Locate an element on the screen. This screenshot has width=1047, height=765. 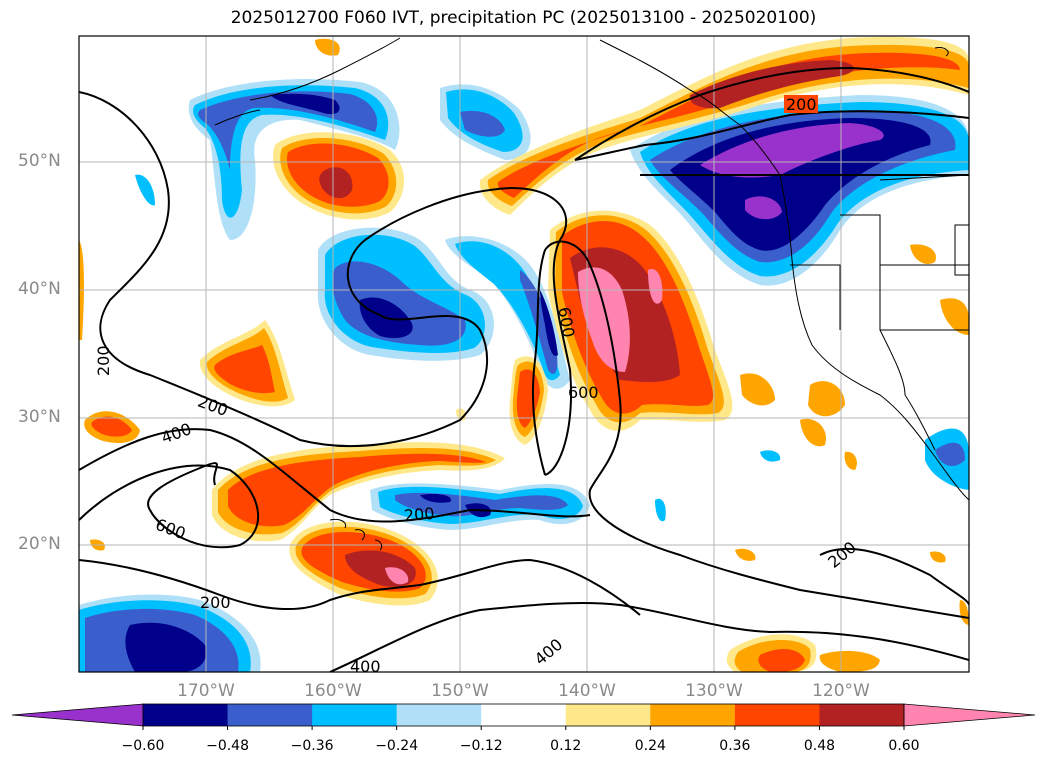
lat-label-30n: 30°N is located at coordinates (39, 417).